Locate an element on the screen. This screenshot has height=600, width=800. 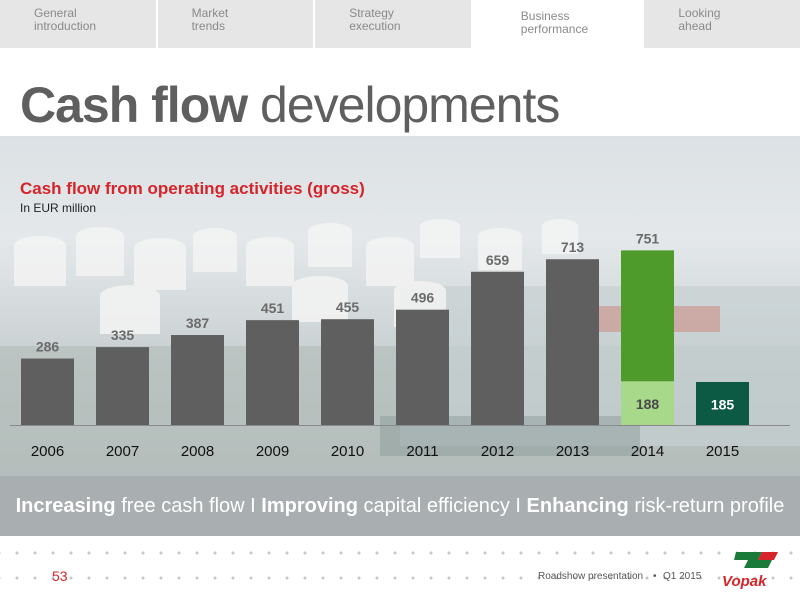
tab-general: General introduction is located at coordinates (78, 24).